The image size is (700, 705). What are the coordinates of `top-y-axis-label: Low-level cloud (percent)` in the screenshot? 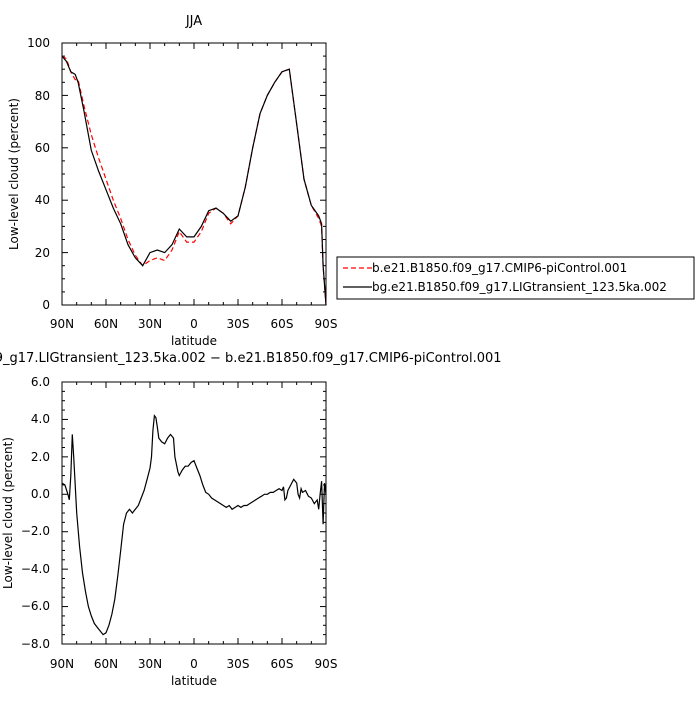 It's located at (14, 174).